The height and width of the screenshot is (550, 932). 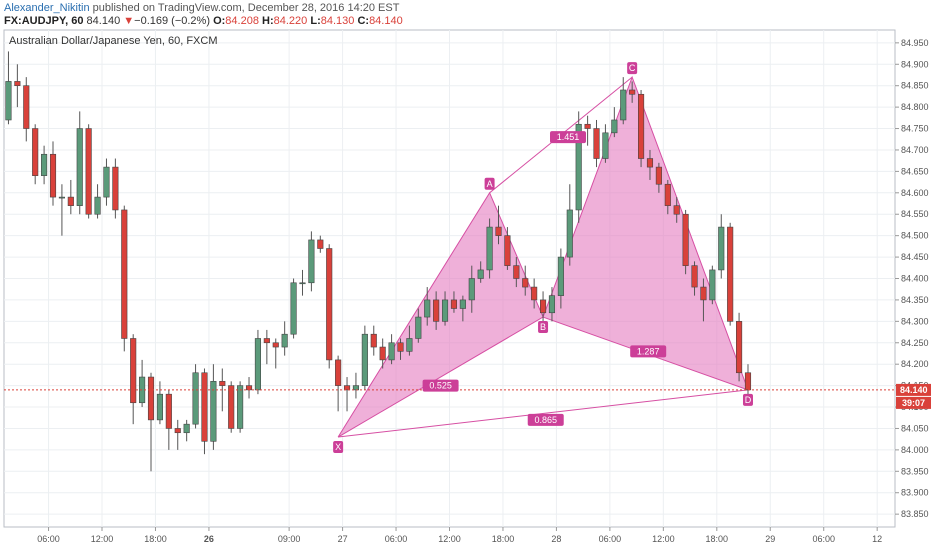 I want to click on y-tick-label: 84.700, so click(x=915, y=150).